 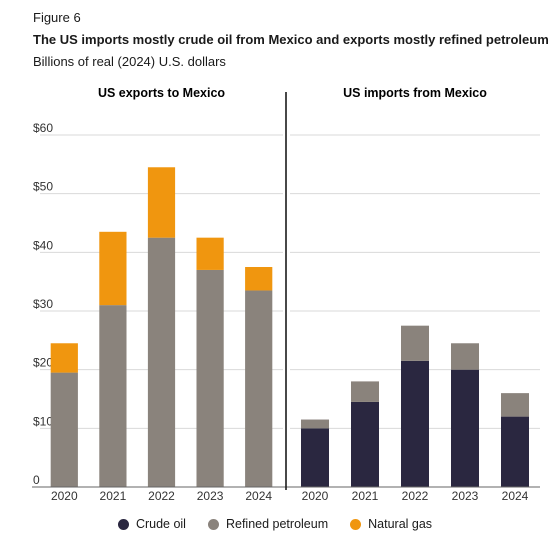 What do you see at coordinates (43, 187) in the screenshot?
I see `y-tick-label-50: $50` at bounding box center [43, 187].